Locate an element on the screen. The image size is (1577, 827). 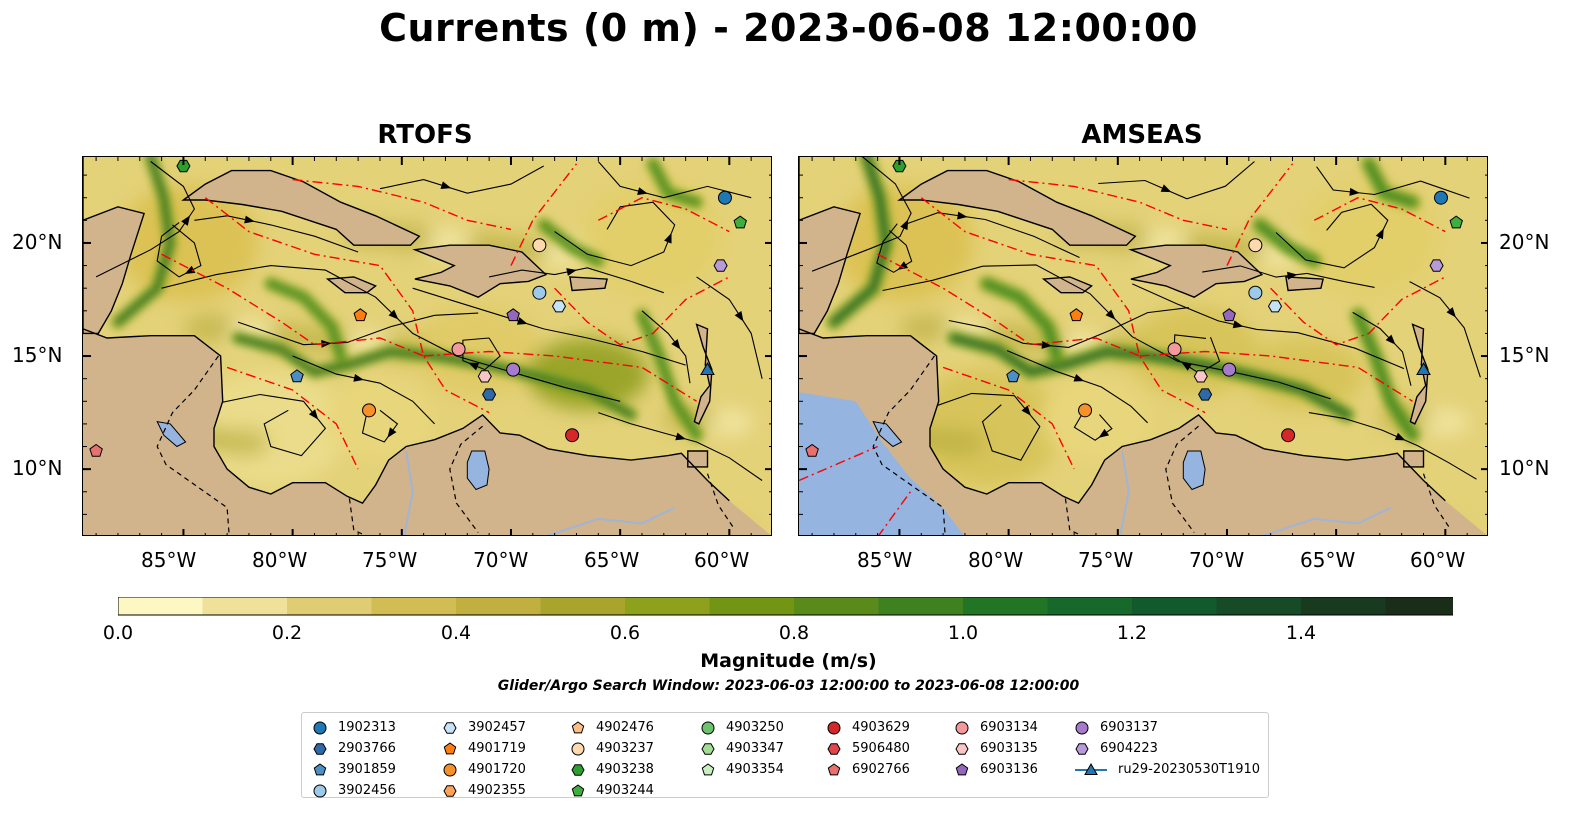
colorbar-tick: 0.2 is located at coordinates (287, 633).